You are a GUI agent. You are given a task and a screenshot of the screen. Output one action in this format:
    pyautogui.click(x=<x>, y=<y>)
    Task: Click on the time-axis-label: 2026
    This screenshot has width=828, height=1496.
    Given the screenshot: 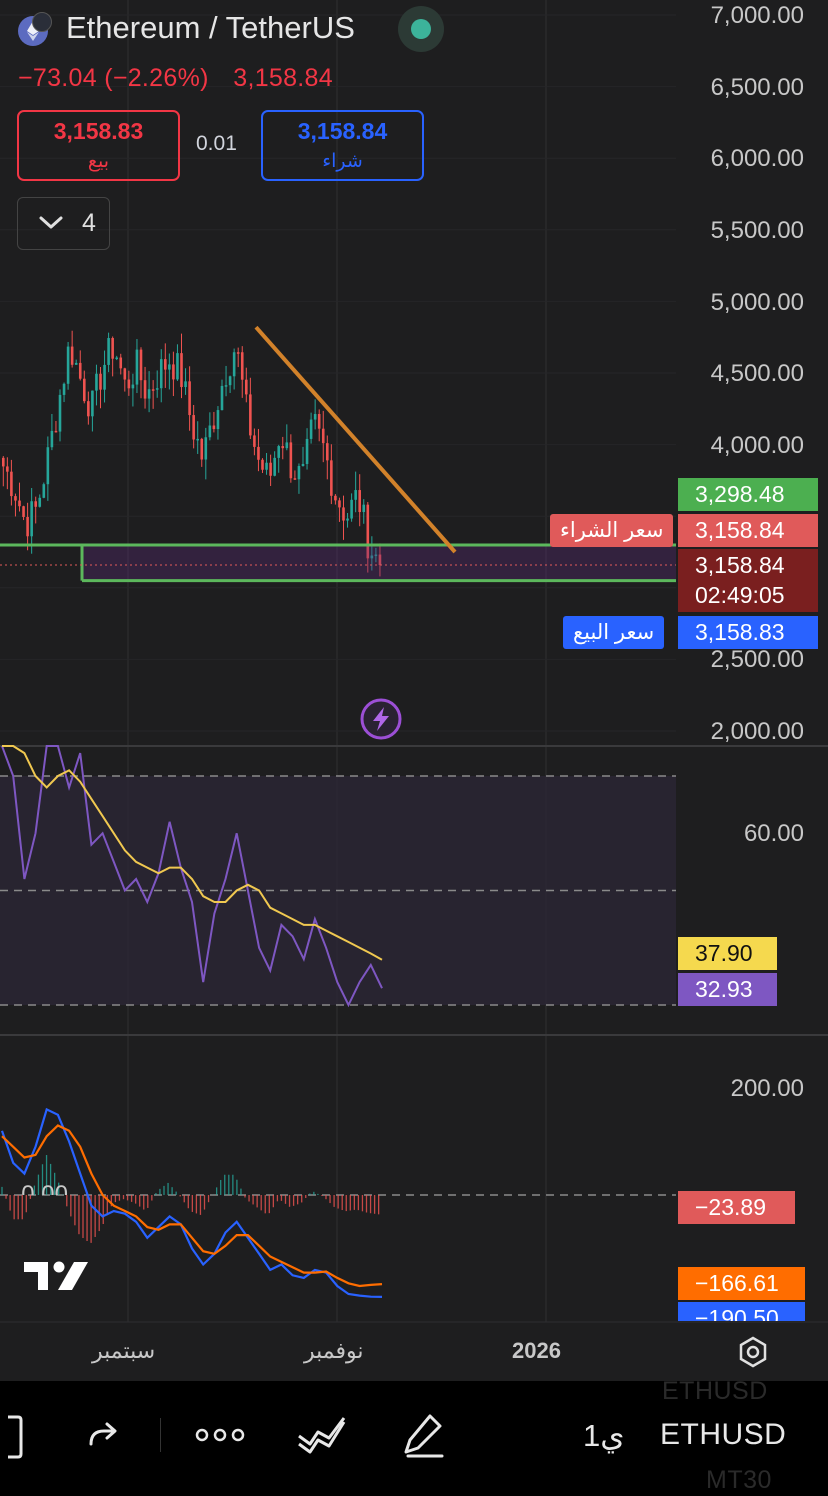 What is the action you would take?
    pyautogui.click(x=536, y=1350)
    